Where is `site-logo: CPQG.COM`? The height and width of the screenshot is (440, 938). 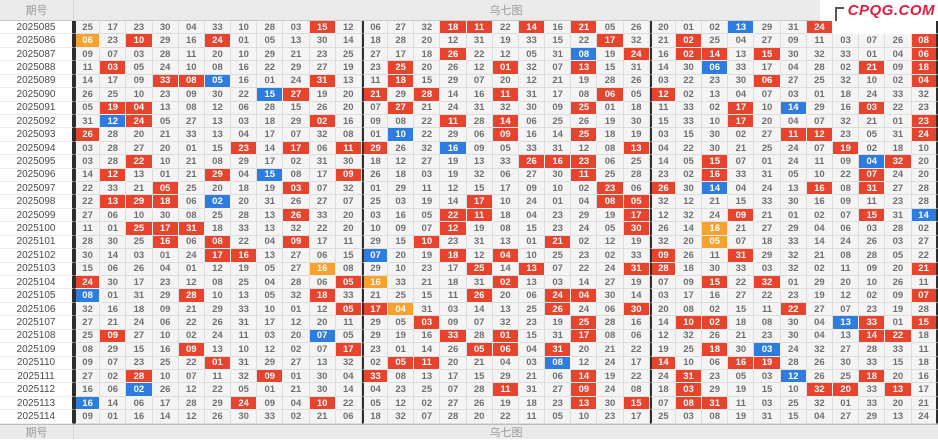 site-logo: CPQG.COM is located at coordinates (879, 10).